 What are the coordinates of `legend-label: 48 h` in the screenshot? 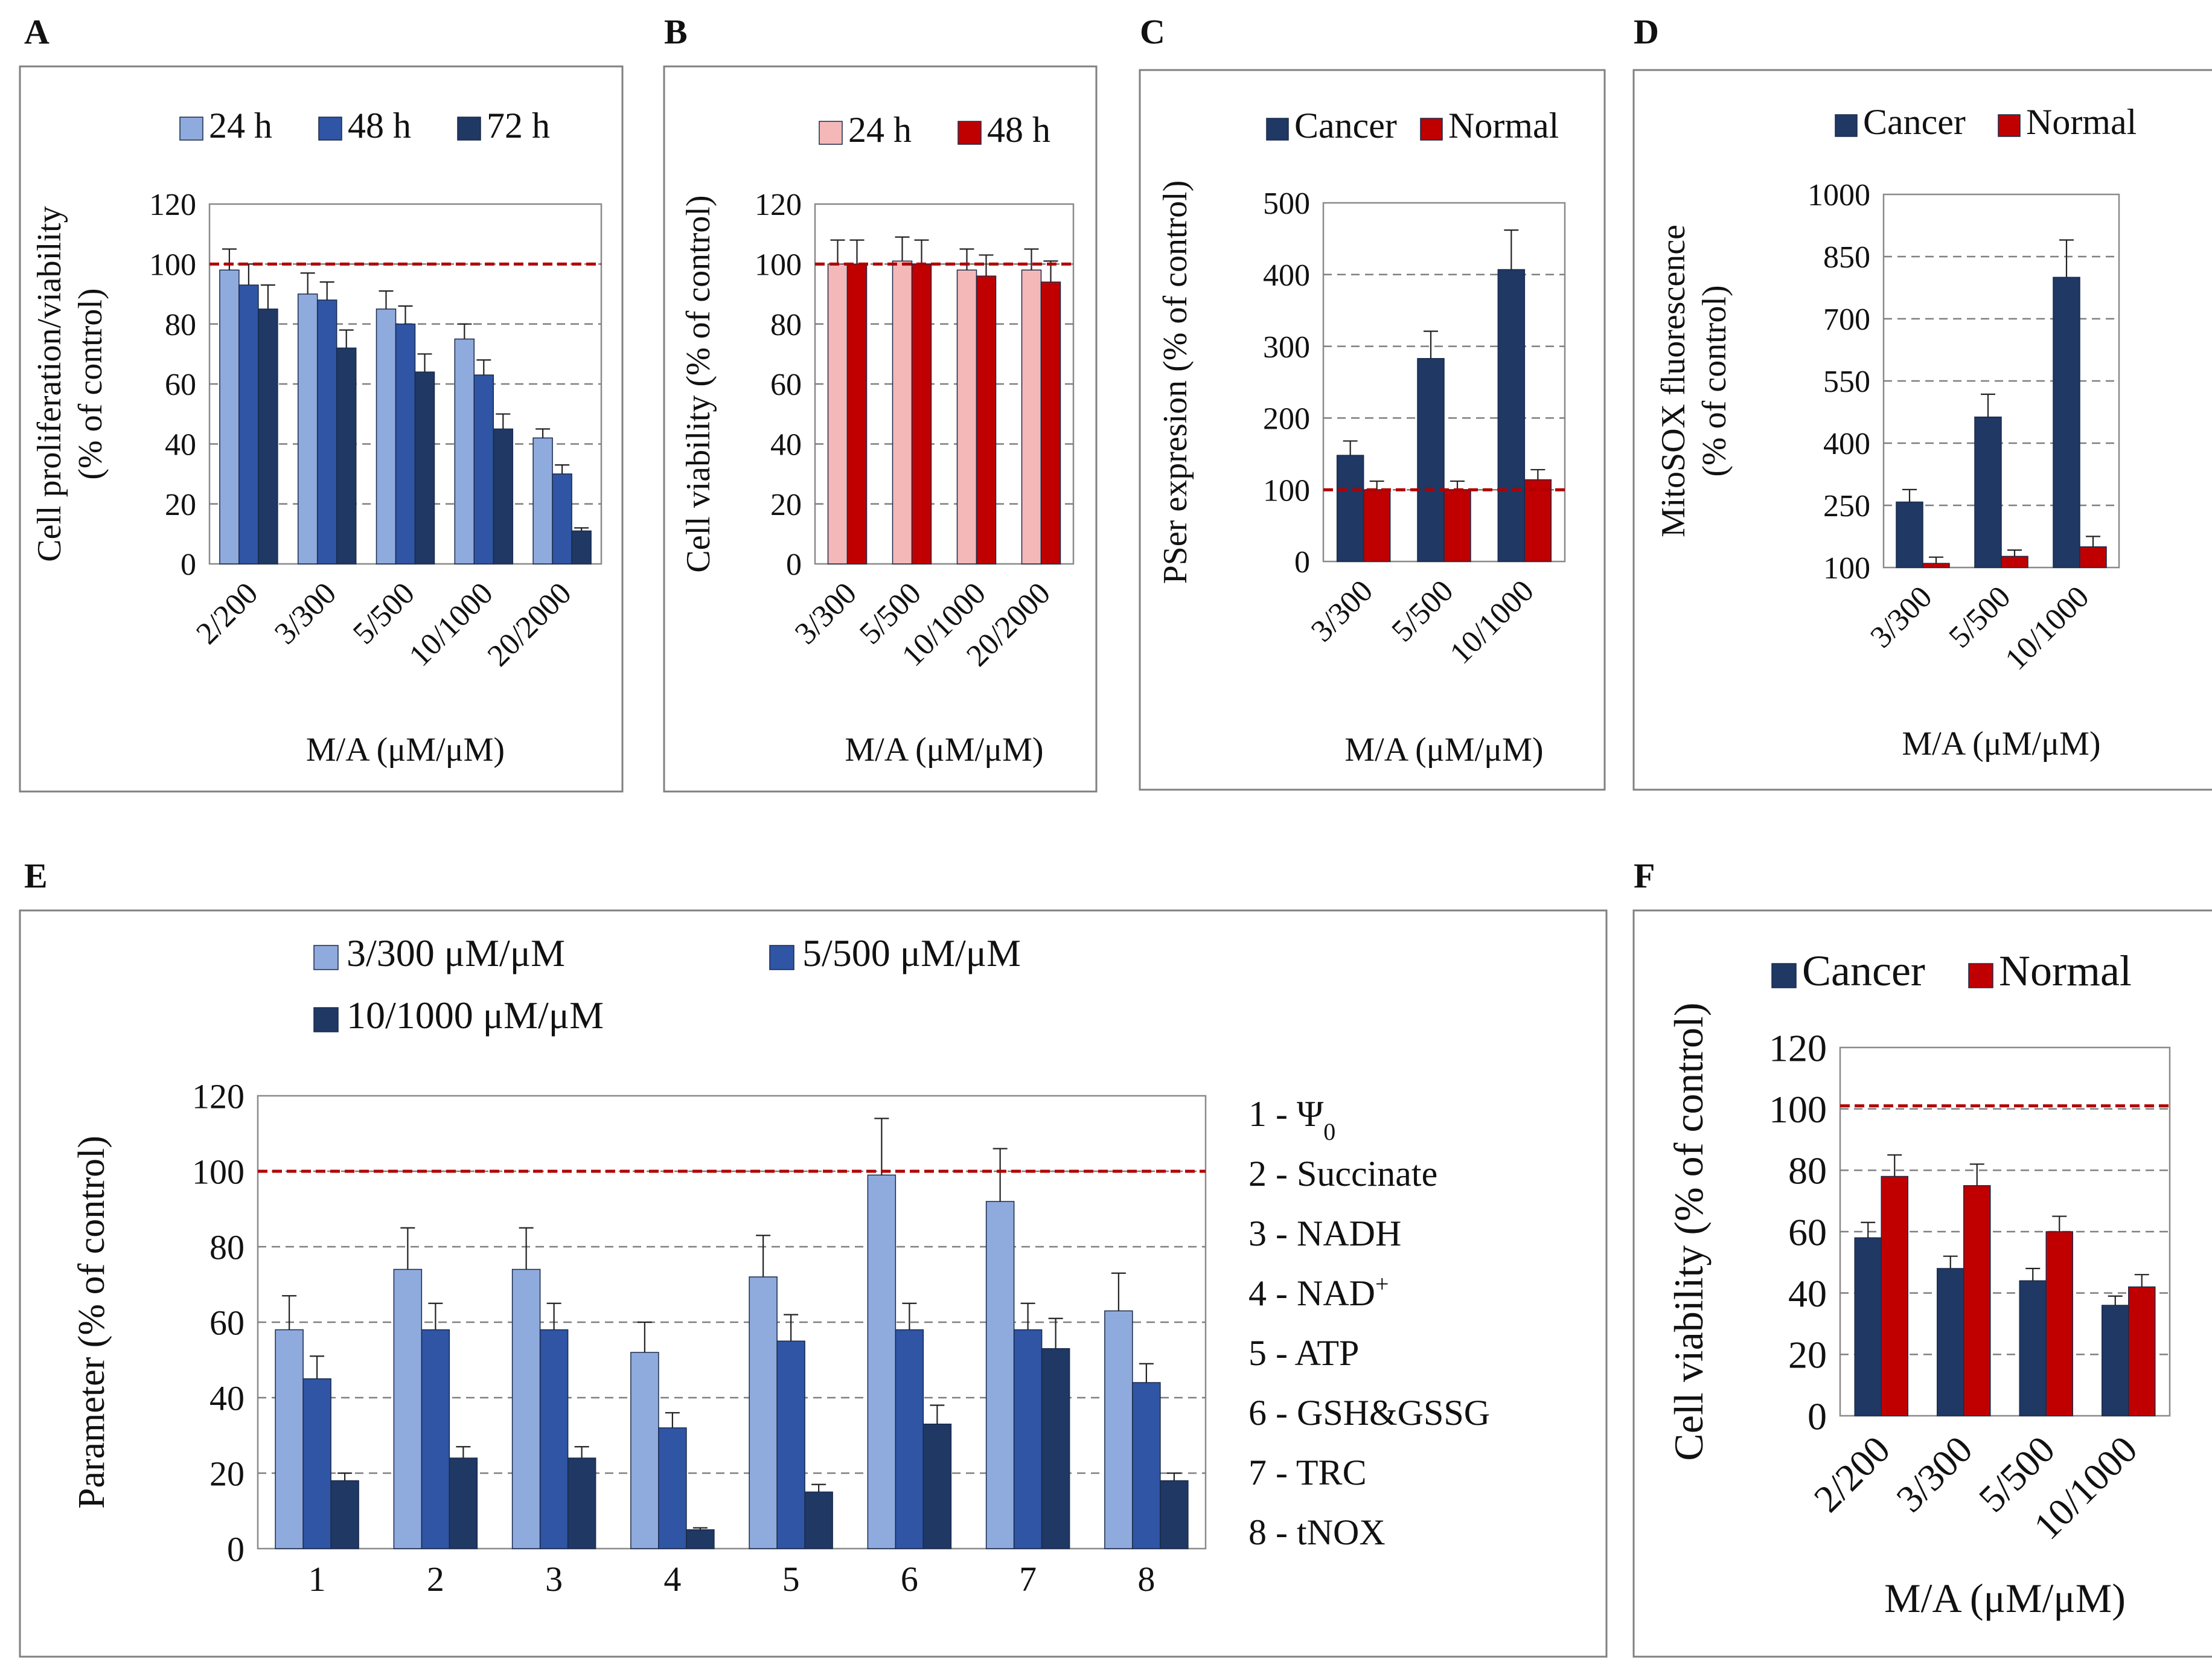 It's located at (1018, 130).